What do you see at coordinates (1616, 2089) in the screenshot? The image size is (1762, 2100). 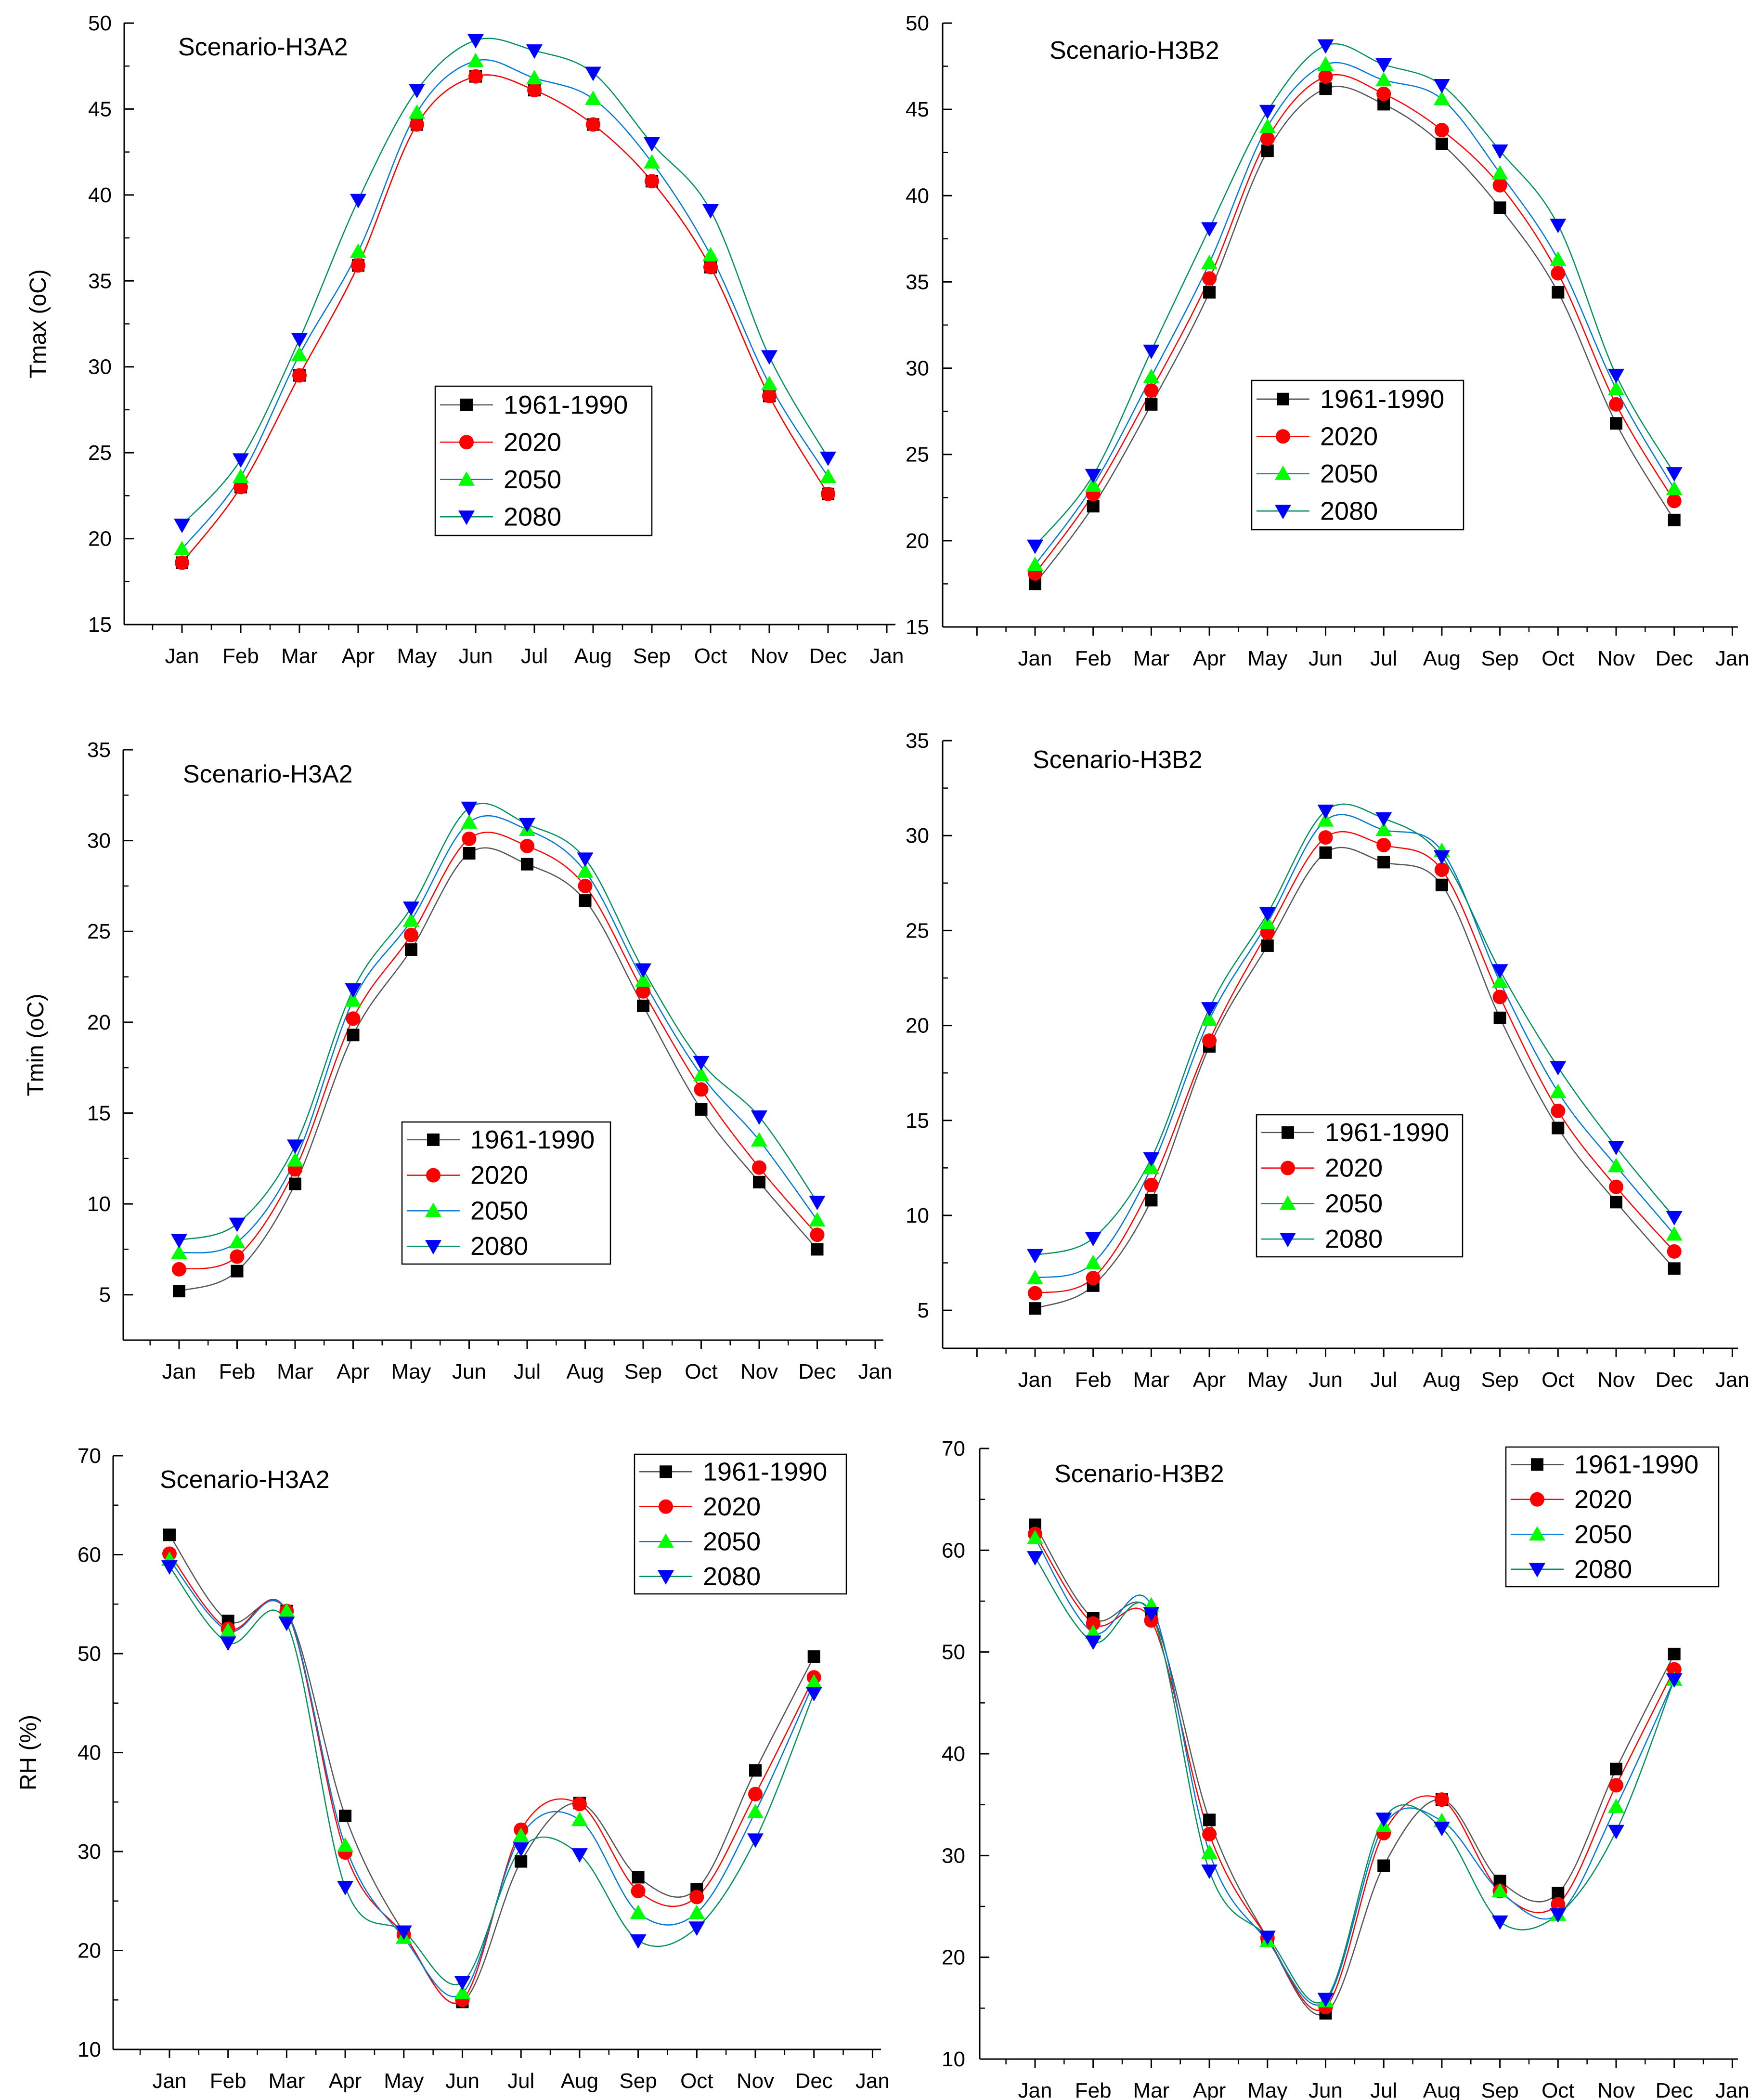 I see `x-tick-label: Nov` at bounding box center [1616, 2089].